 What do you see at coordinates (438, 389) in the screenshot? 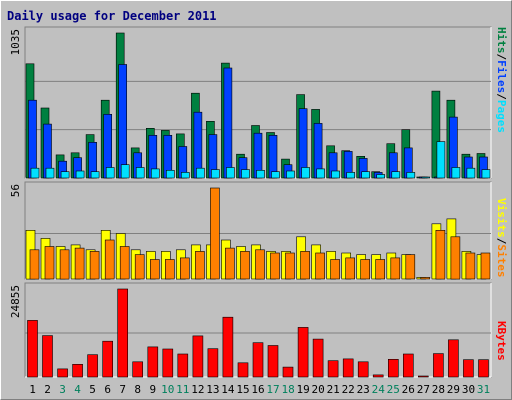
I see `x-tick-label-day-28: 28` at bounding box center [438, 389].